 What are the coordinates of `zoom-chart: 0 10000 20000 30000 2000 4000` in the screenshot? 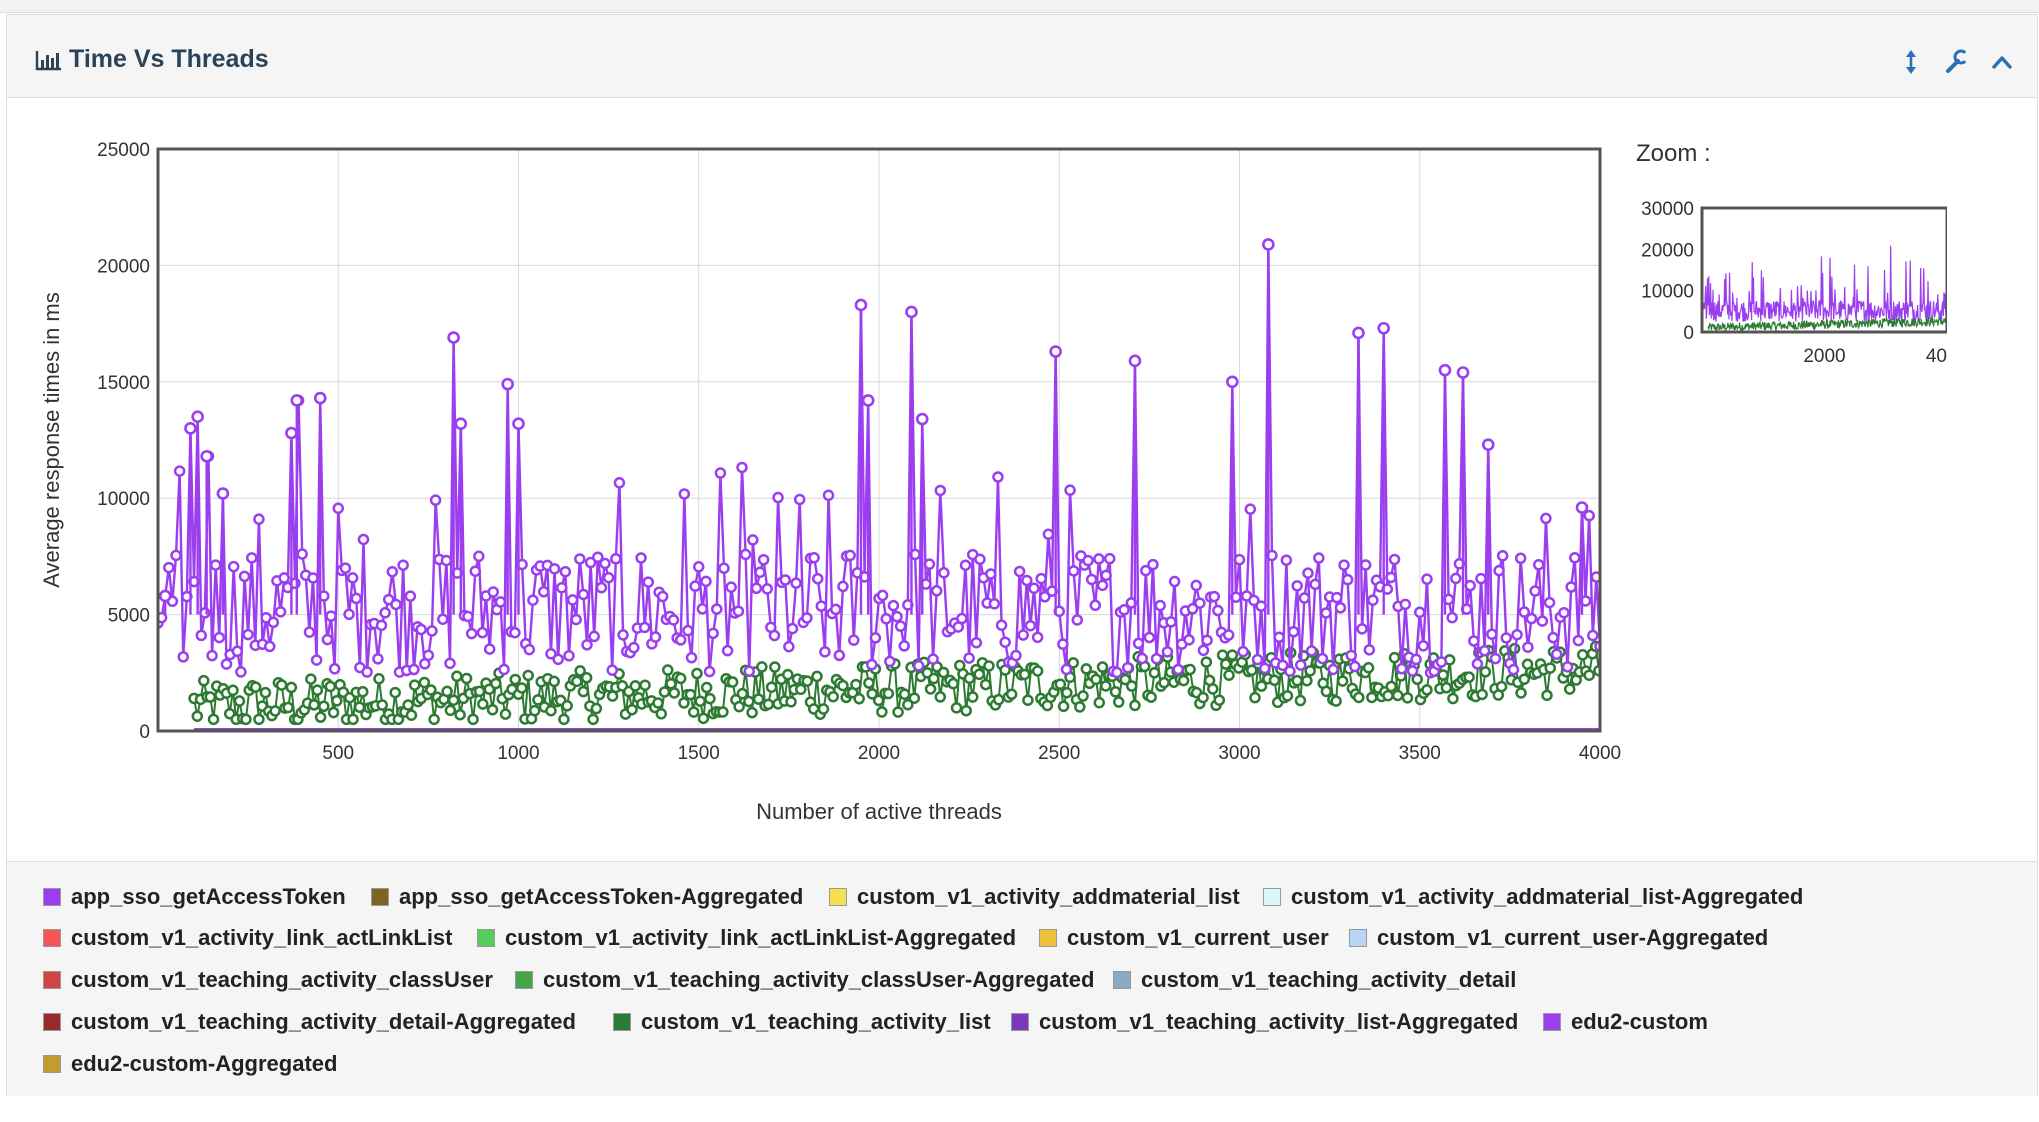 It's located at (1787, 298).